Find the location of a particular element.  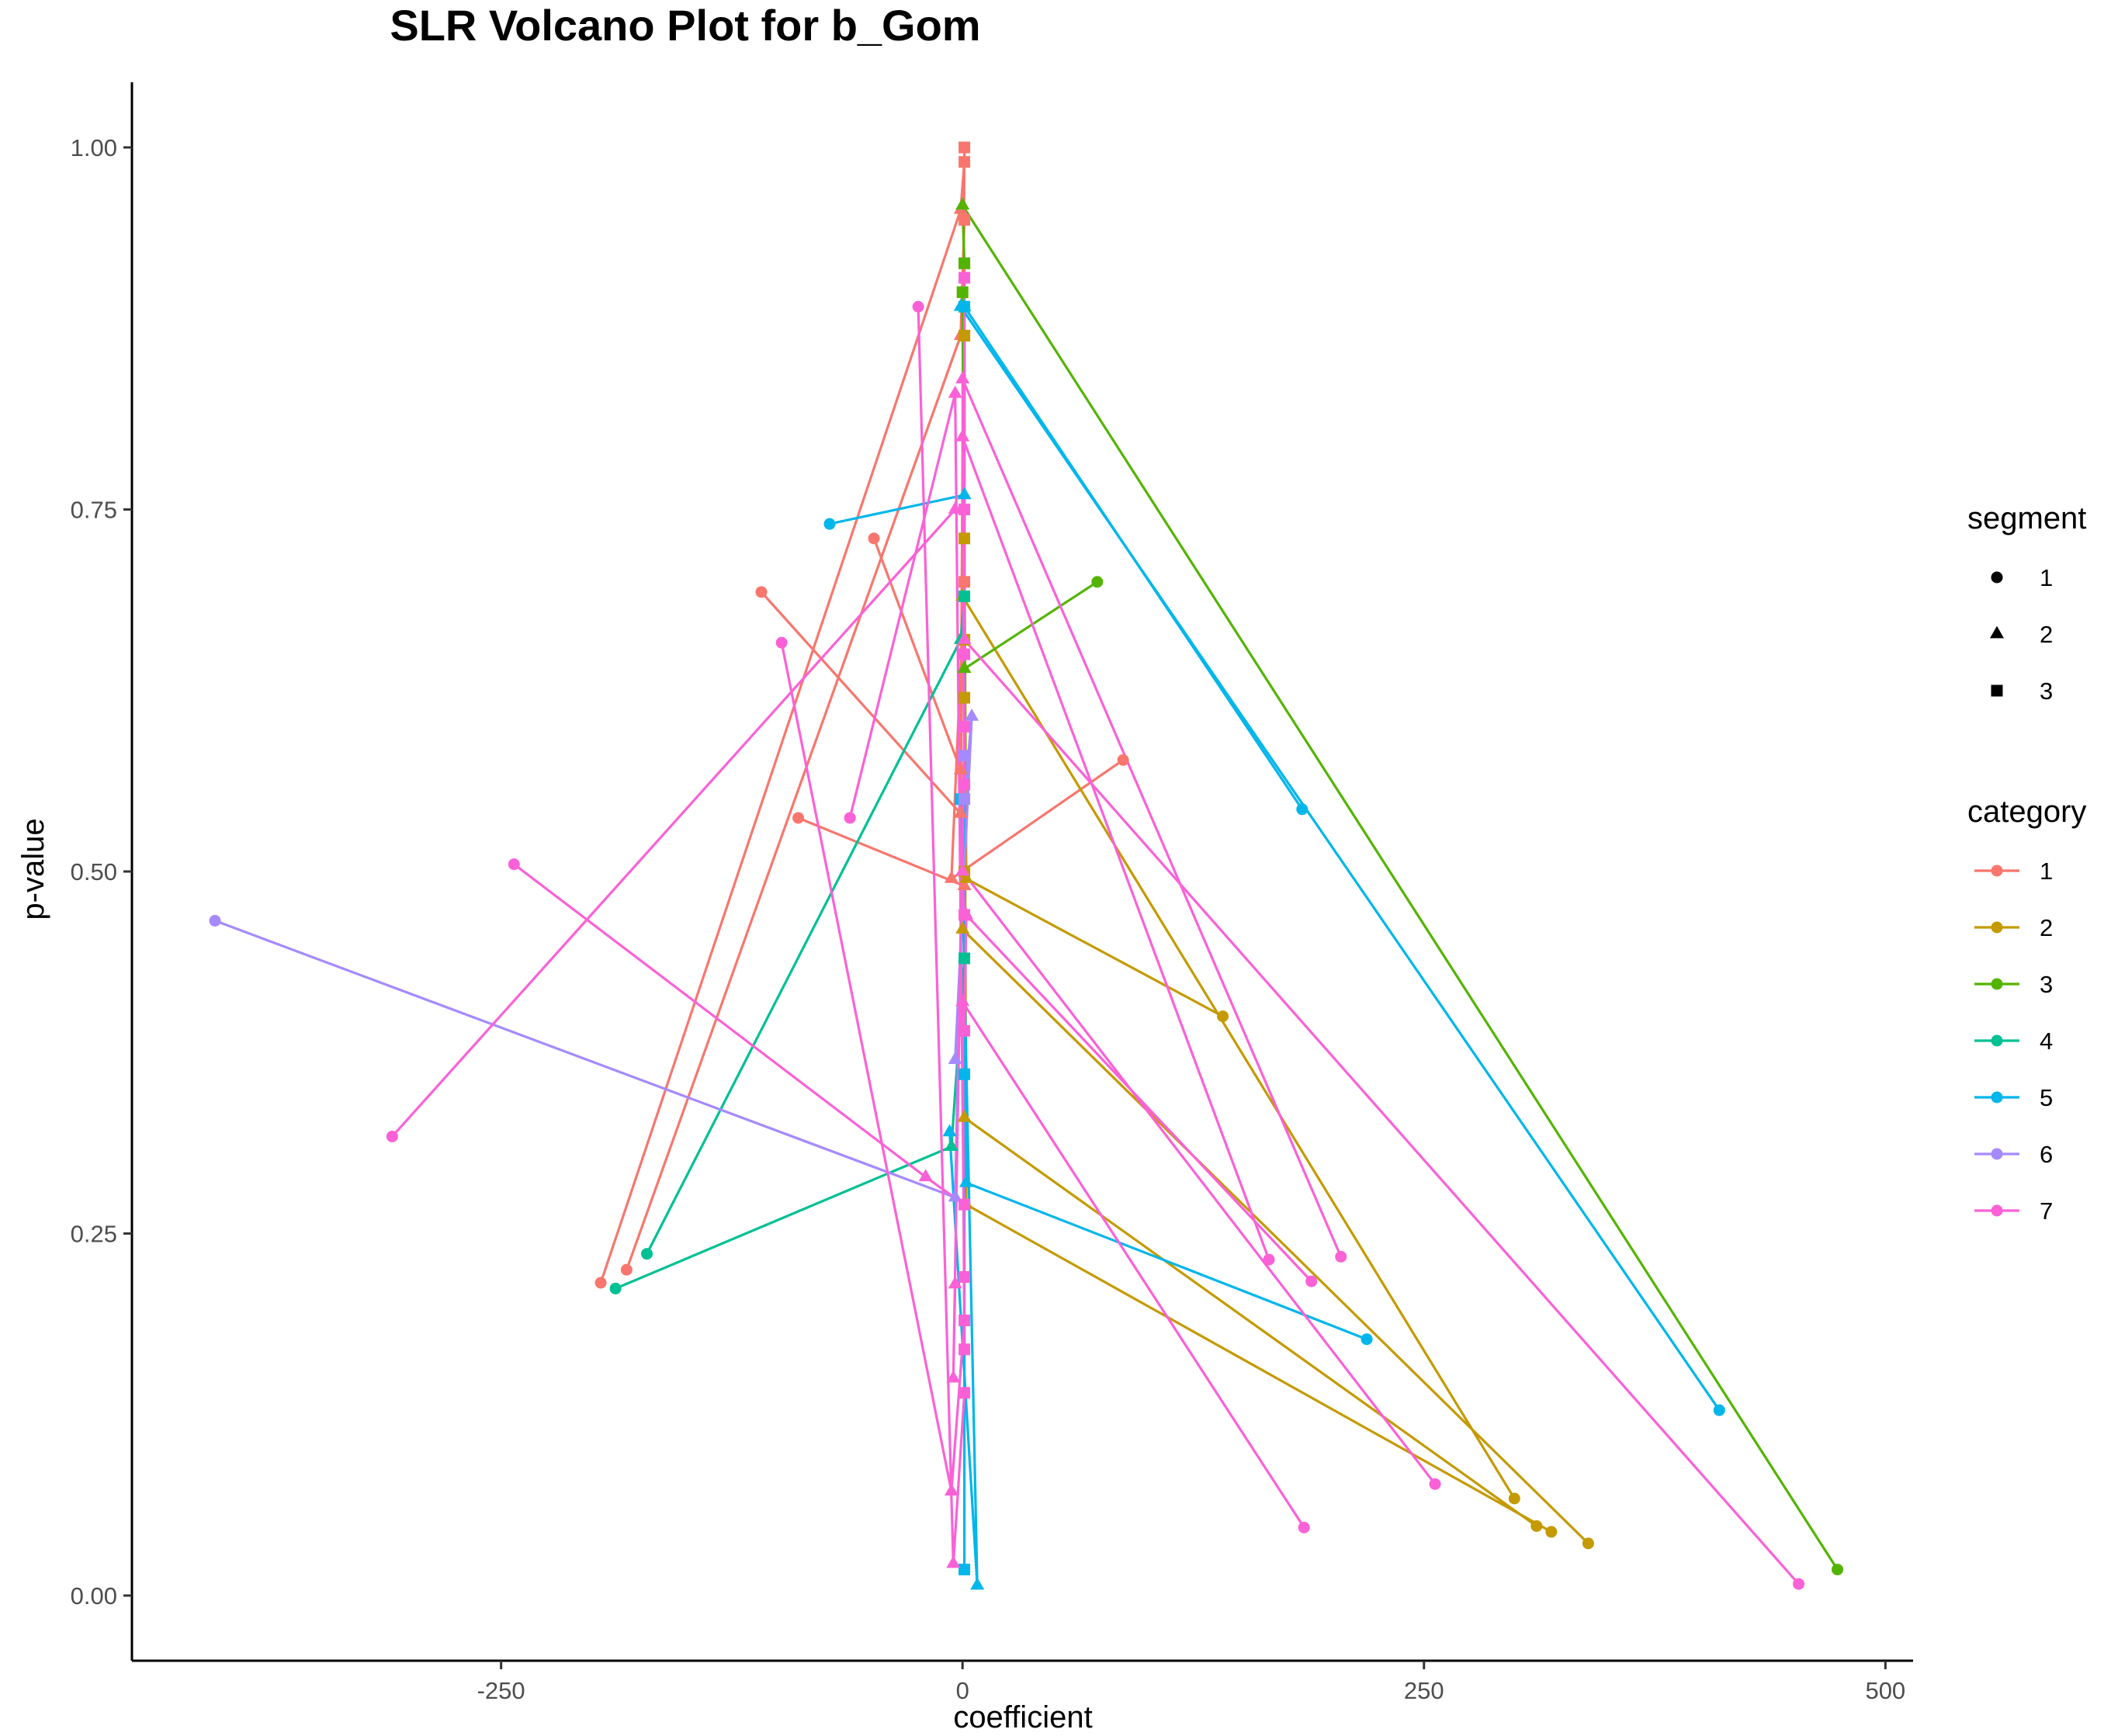

legend-segment-label-1: 1 is located at coordinates (2046, 577).